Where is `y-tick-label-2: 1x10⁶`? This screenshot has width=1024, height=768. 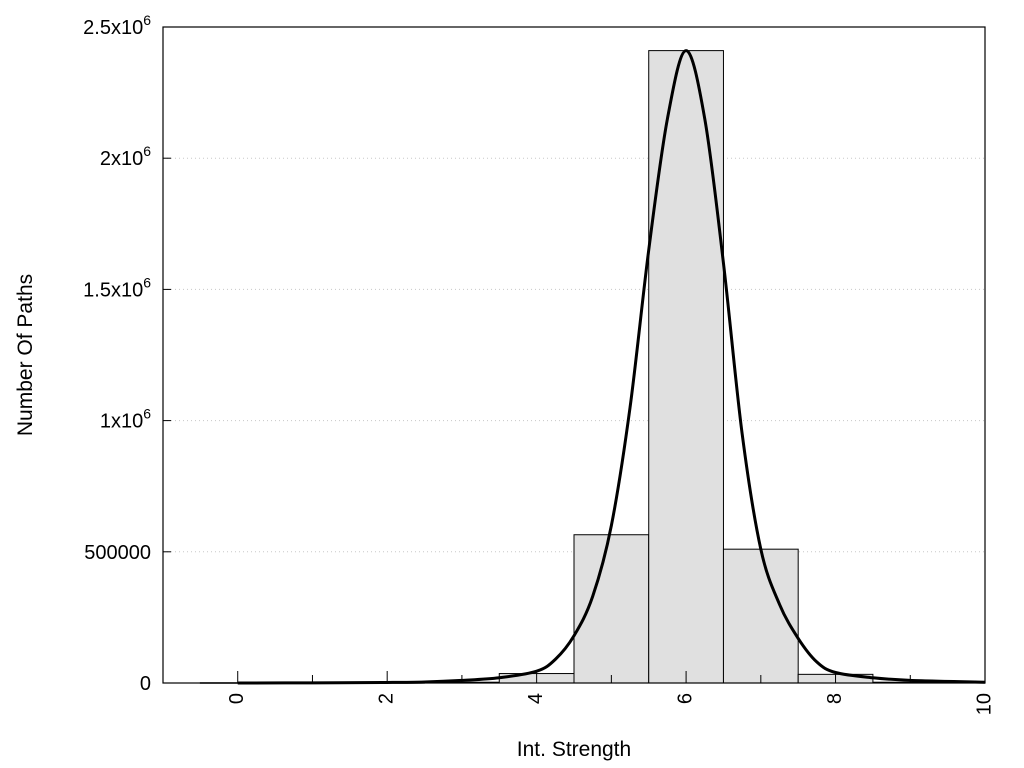 y-tick-label-2: 1x10⁶ is located at coordinates (125, 419).